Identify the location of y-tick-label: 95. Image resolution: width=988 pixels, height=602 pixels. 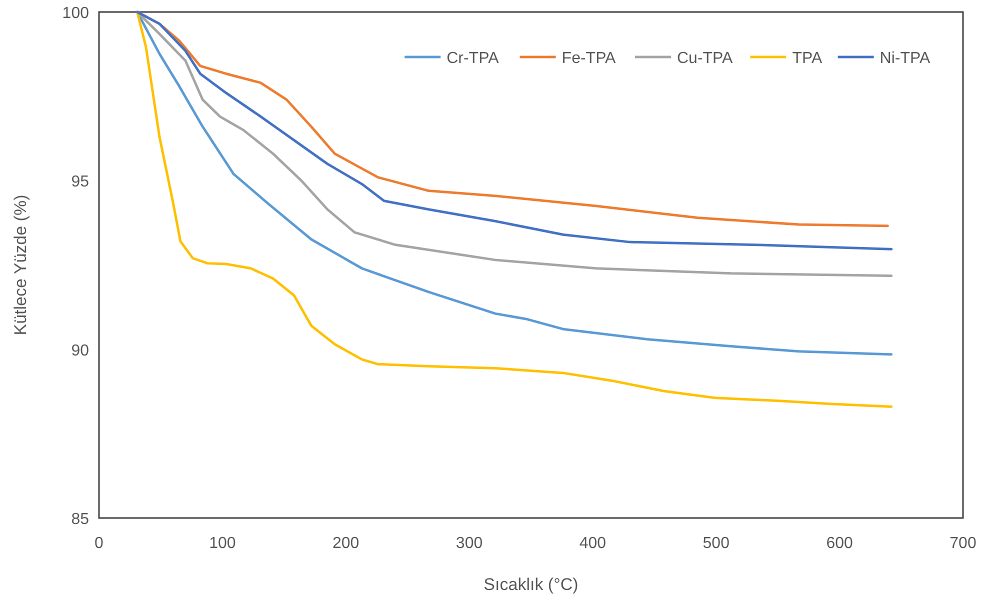
(80, 182).